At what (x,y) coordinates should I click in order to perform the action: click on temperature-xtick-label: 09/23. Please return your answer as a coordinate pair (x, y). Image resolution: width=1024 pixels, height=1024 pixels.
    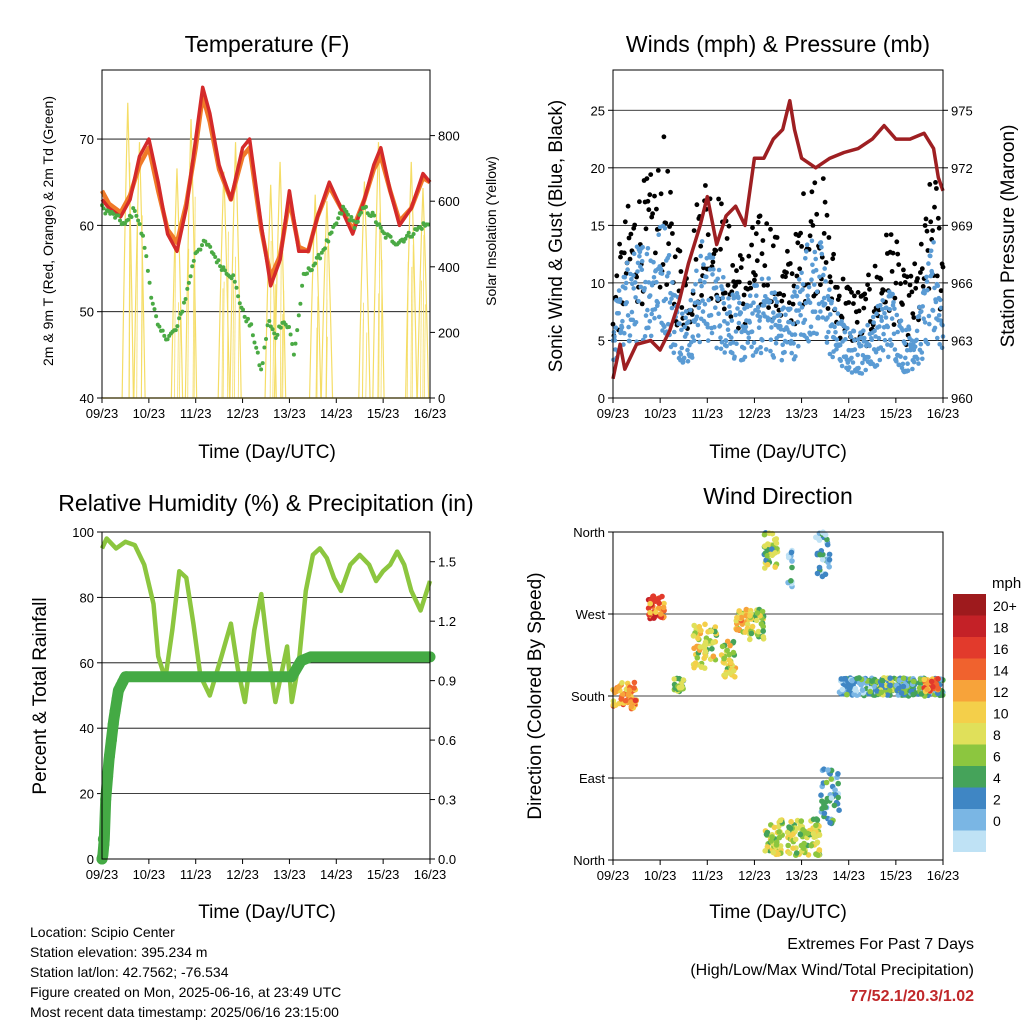
    Looking at the image, I should click on (102, 413).